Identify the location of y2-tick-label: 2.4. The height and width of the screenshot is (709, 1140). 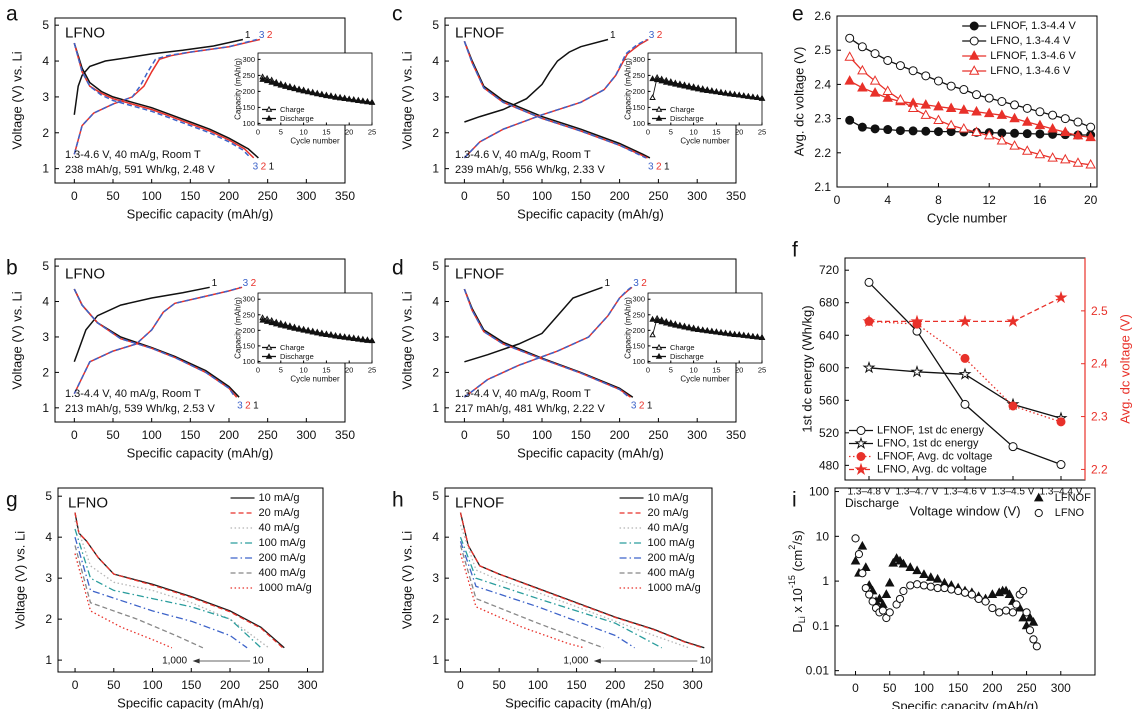
(1099, 364).